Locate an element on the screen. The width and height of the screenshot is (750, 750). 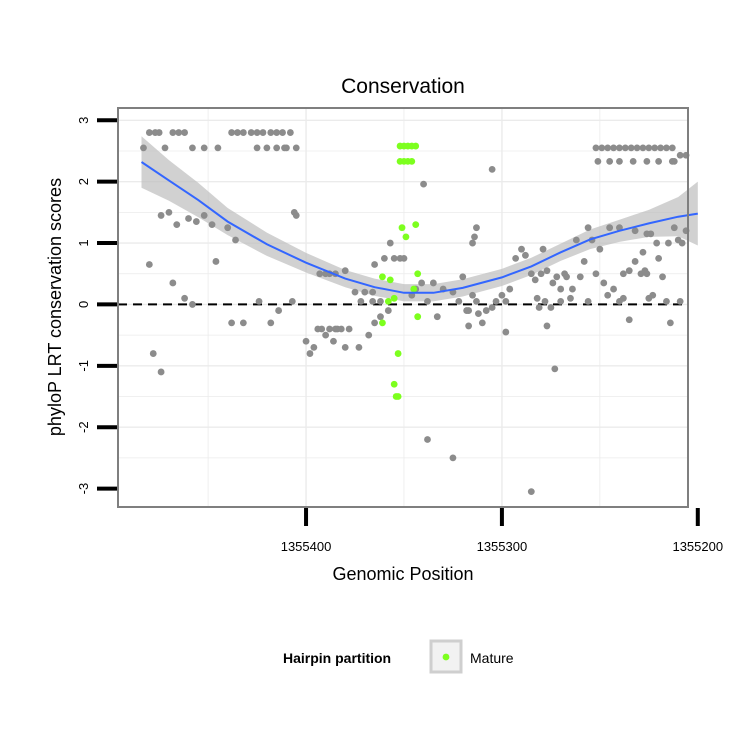
x-tick-label: 1355200 is located at coordinates (697, 546).